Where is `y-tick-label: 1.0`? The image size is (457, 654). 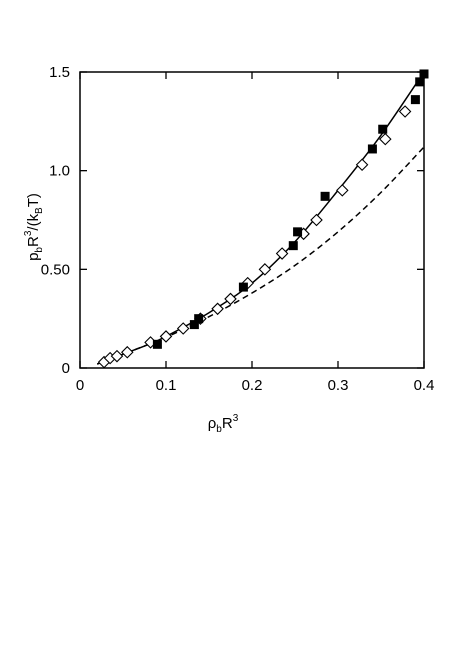
y-tick-label: 1.0 is located at coordinates (59, 171).